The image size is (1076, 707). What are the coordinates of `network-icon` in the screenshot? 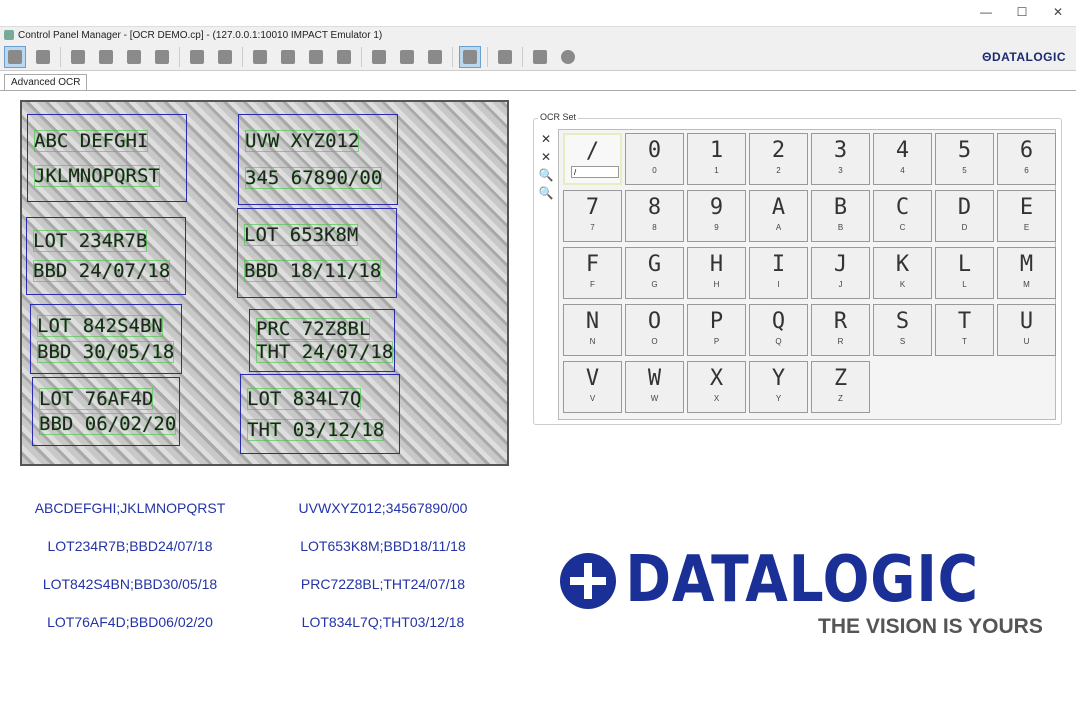 It's located at (470, 56).